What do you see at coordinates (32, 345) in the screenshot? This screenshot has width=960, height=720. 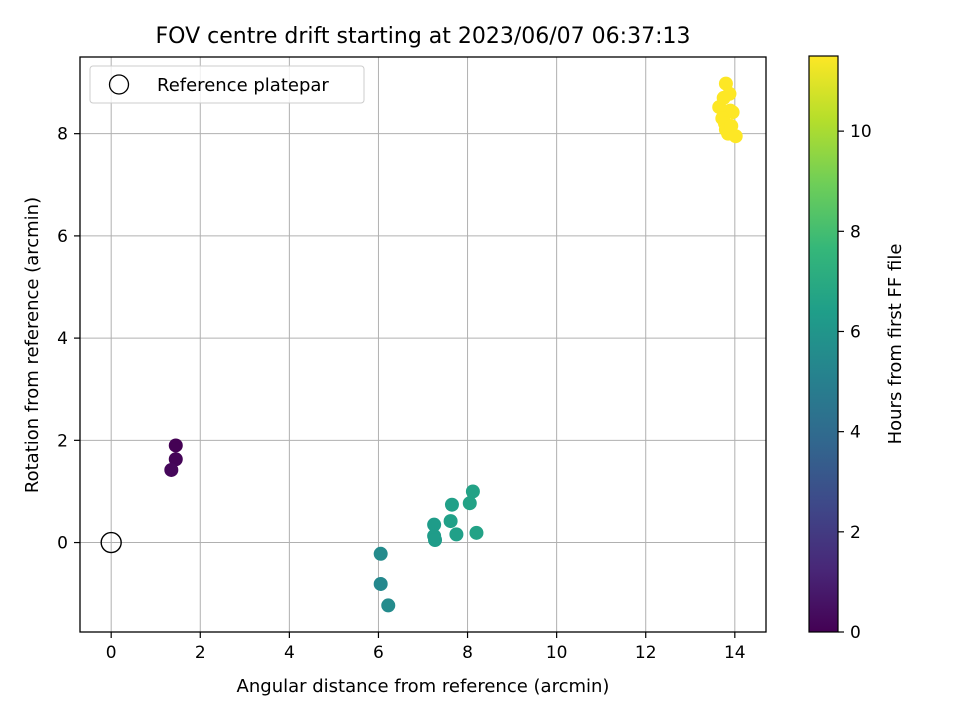 I see `y-axis-label: Rotation from reference (arcmin)` at bounding box center [32, 345].